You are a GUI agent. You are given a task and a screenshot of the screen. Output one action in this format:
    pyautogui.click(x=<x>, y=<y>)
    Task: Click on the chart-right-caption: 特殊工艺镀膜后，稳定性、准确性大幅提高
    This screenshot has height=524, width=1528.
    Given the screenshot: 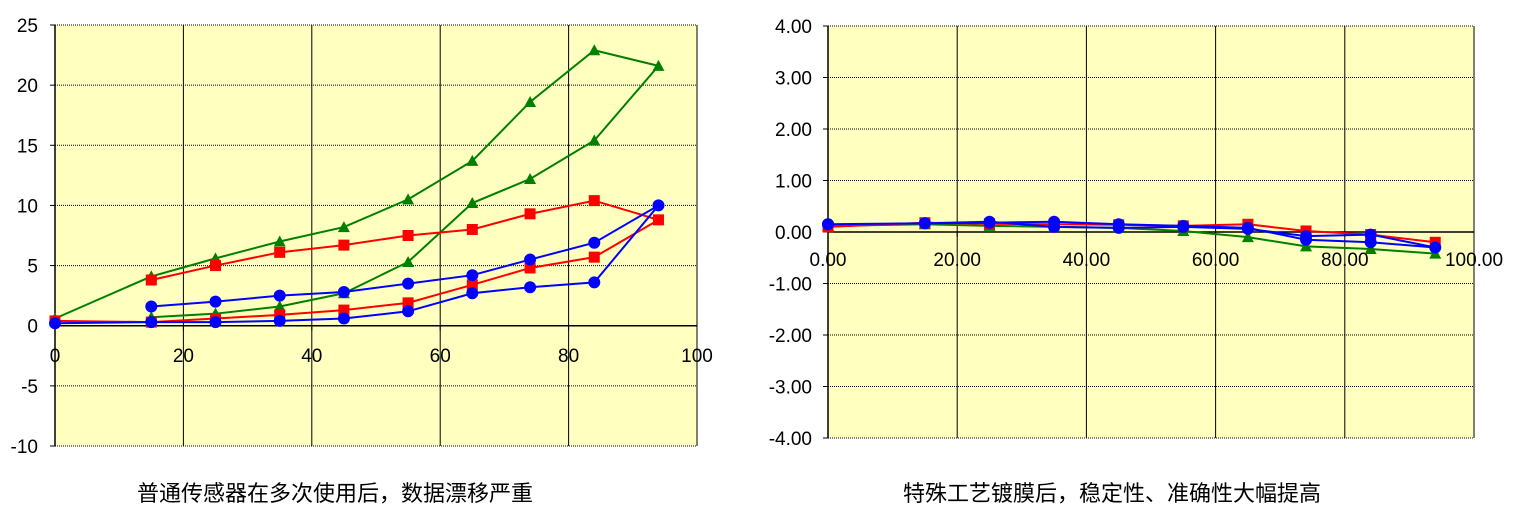 What is the action you would take?
    pyautogui.click(x=1112, y=494)
    